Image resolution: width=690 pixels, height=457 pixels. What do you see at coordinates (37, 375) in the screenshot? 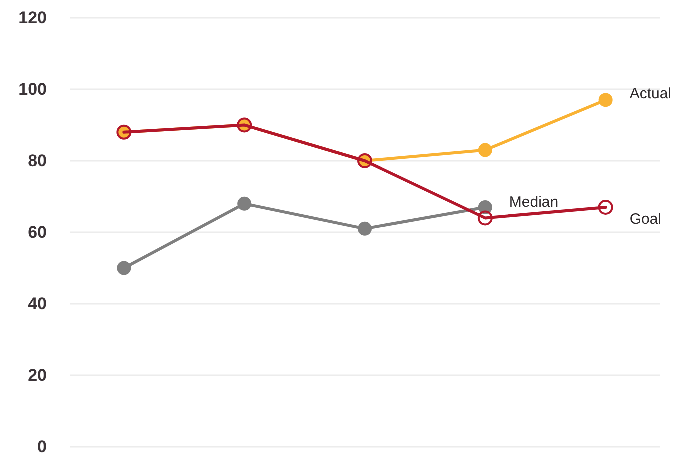
I see `y-tick-label: 20` at bounding box center [37, 375].